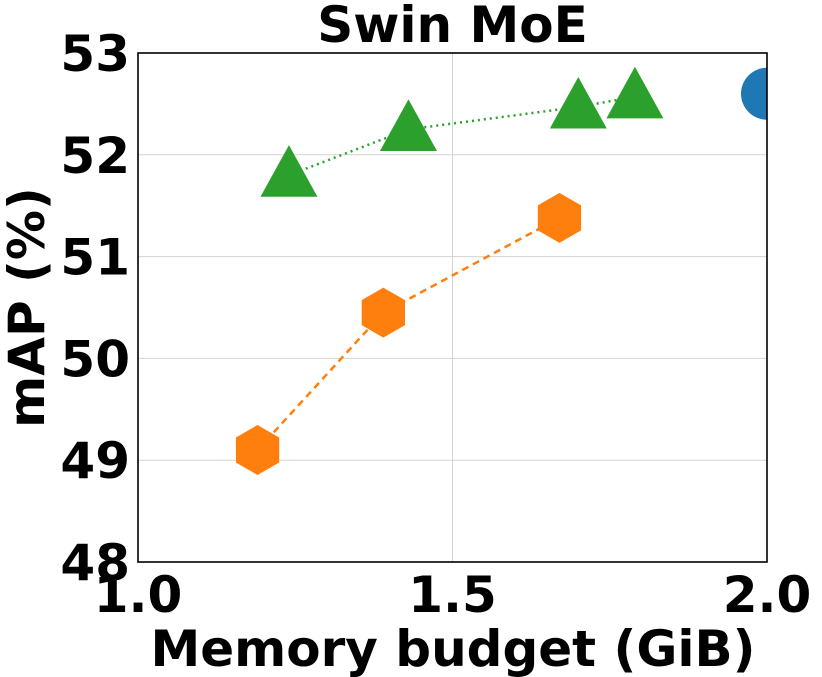 This screenshot has height=677, width=822. I want to click on y-tick-label: 52, so click(95, 156).